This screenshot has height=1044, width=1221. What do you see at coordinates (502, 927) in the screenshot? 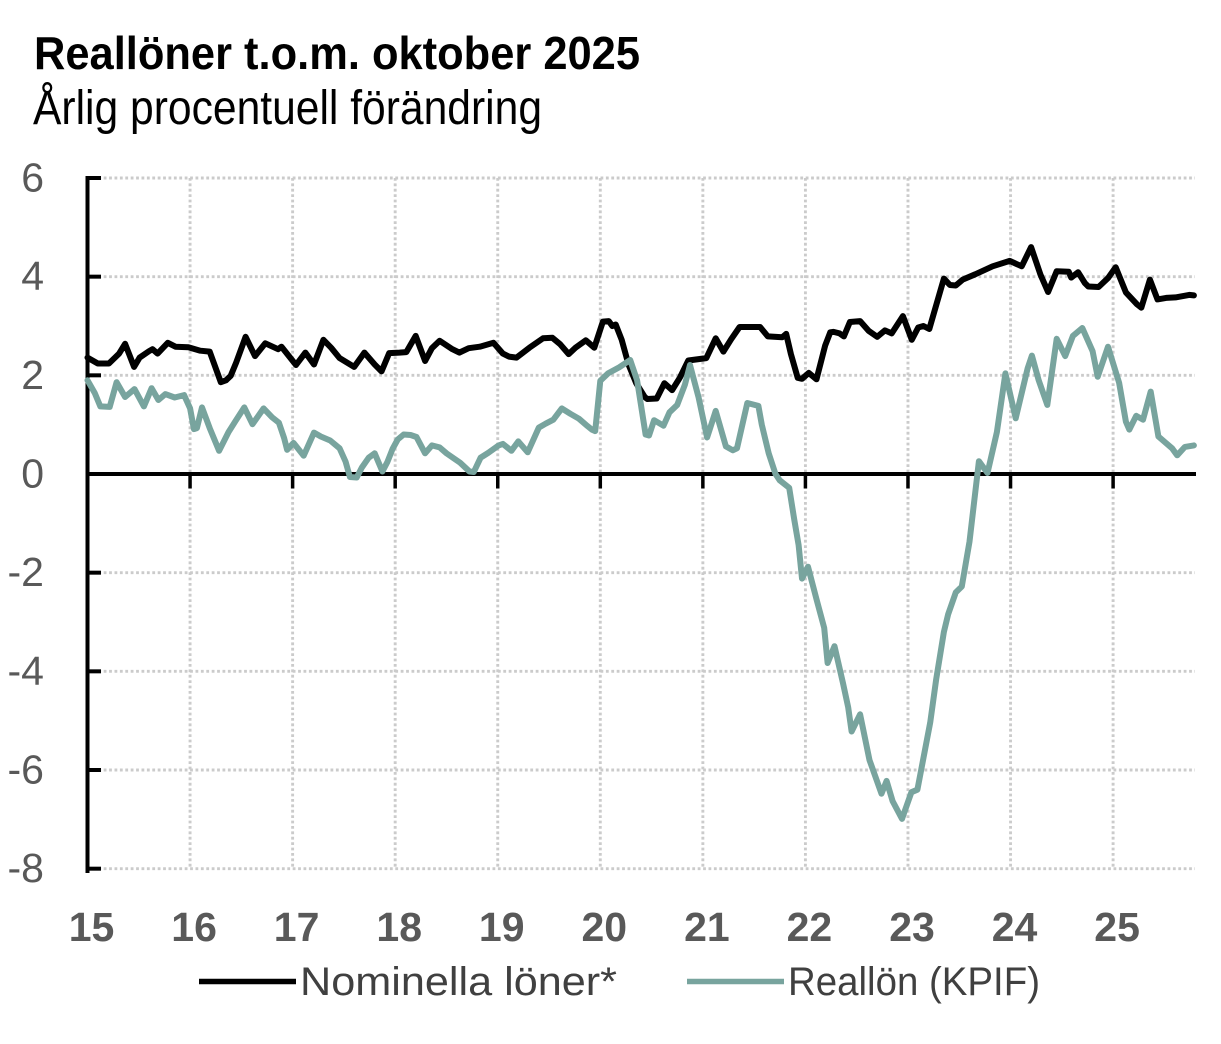
I see `svg-text: 19` at bounding box center [502, 927].